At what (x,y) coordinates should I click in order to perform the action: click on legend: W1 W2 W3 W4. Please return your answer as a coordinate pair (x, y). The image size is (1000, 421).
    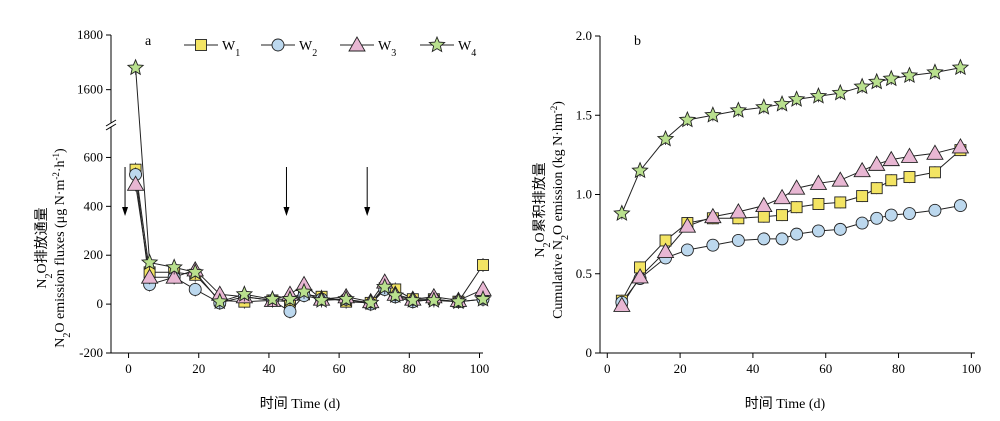
    Looking at the image, I should click on (330, 47).